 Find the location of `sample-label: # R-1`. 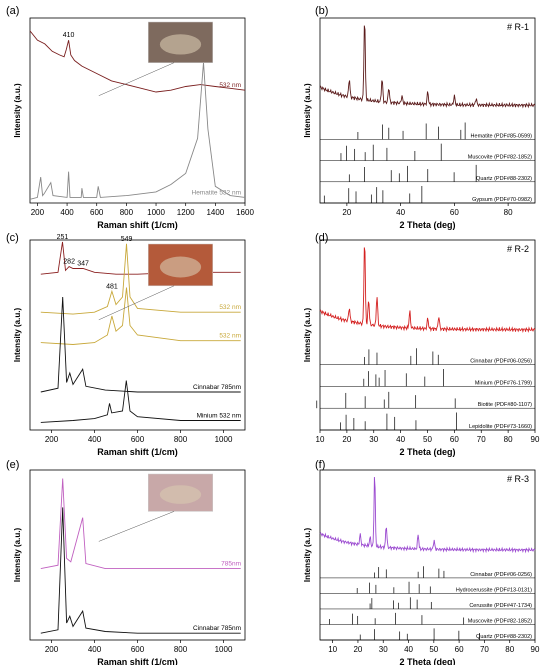

sample-label: # R-1 is located at coordinates (518, 27).